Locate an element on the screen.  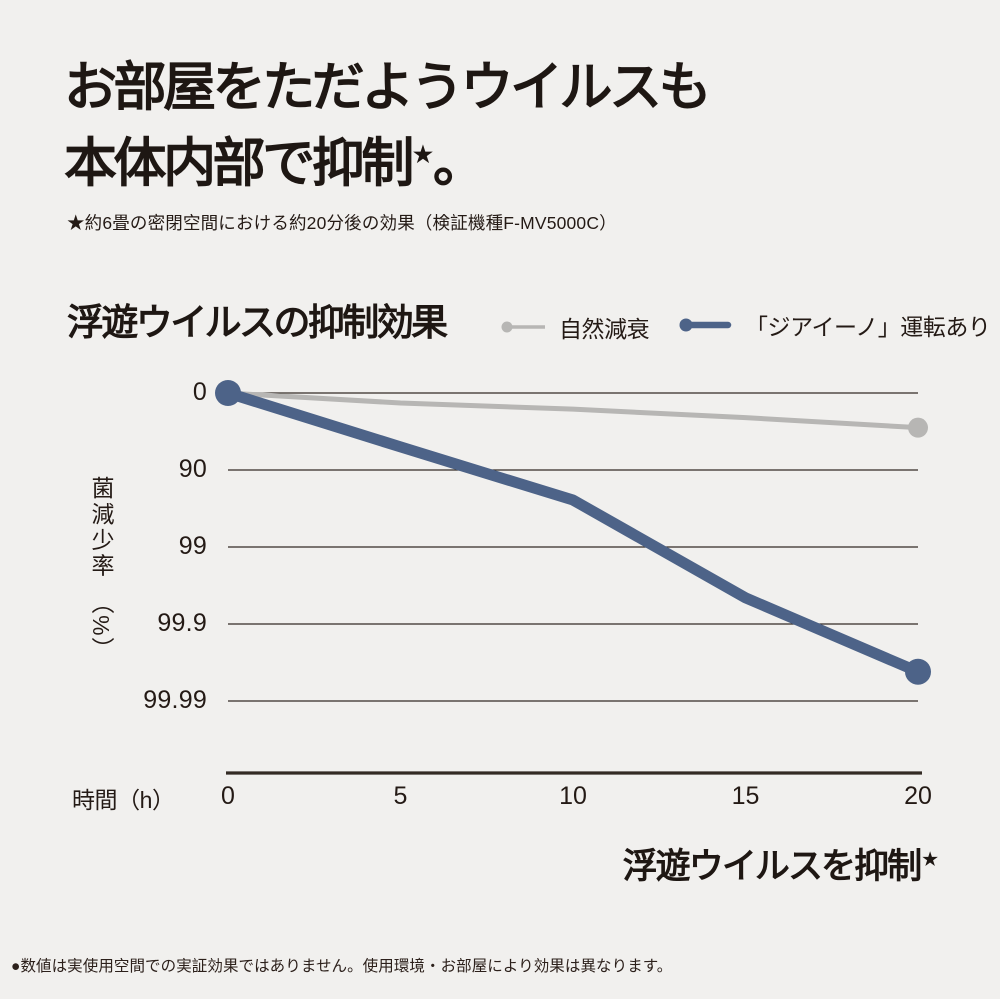
y-tick-label: 99.9 is located at coordinates (182, 623).